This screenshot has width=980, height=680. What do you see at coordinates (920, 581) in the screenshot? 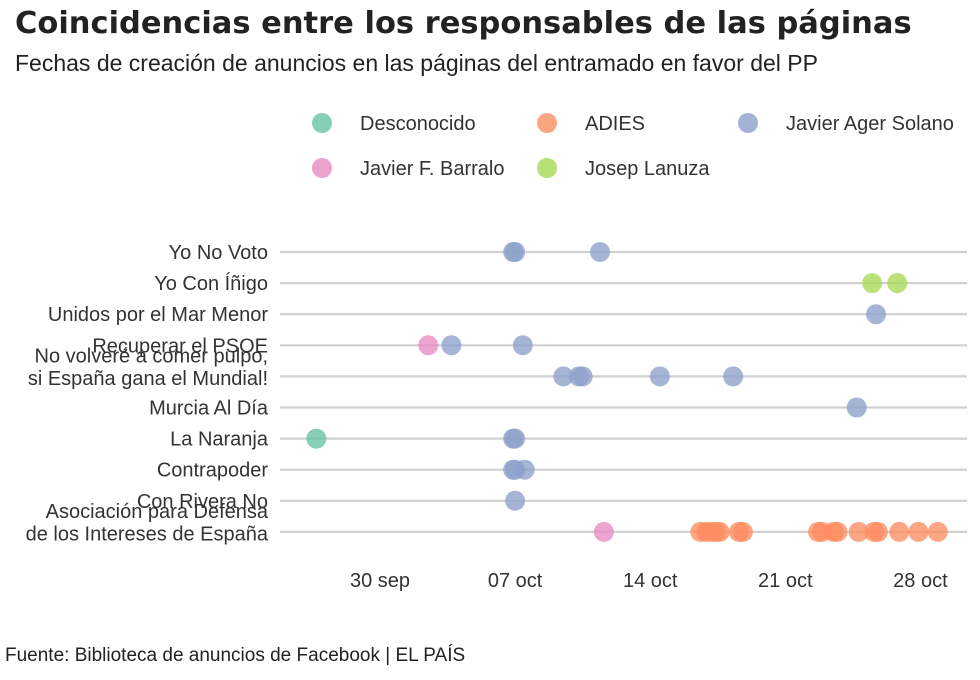
I see `x-tick-label: 28 oct` at bounding box center [920, 581].